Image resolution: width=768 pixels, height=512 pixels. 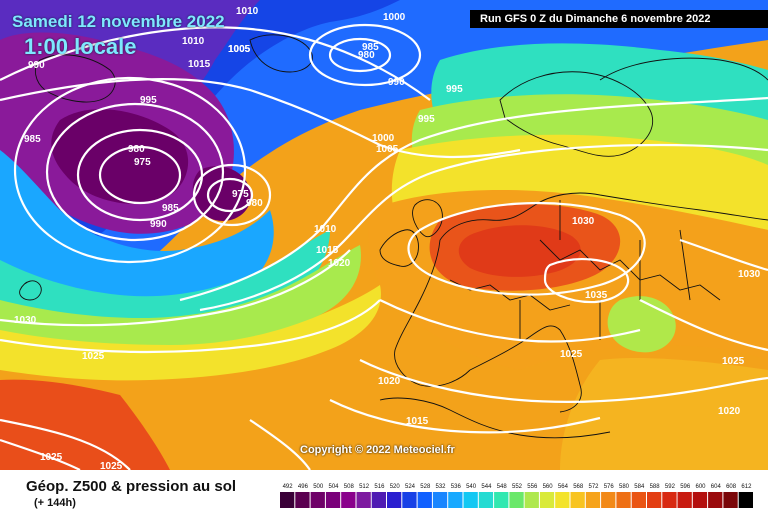 I want to click on pressure-label: 1010, so click(x=247, y=11).